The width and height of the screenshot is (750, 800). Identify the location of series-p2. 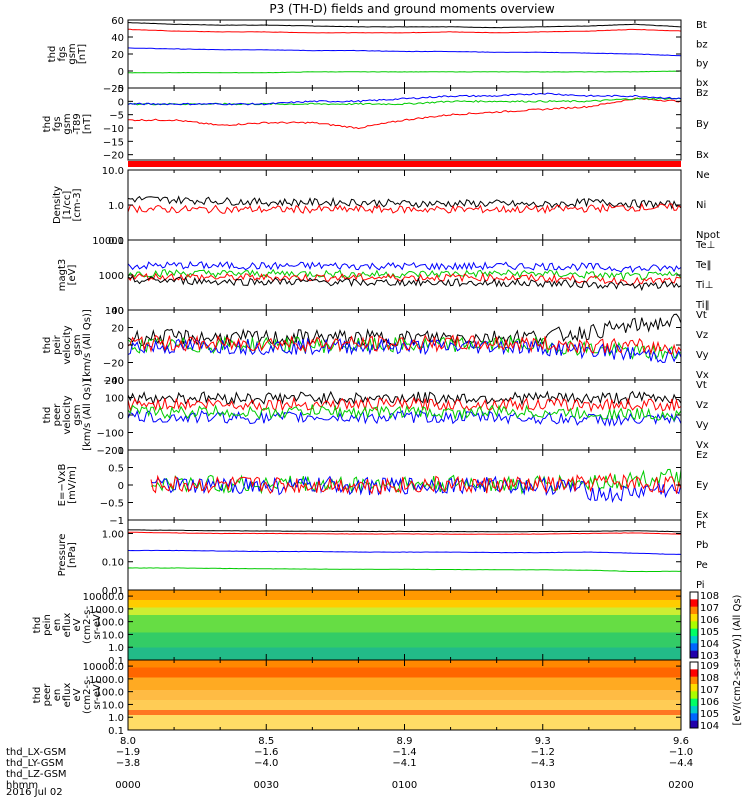
(404, 113).